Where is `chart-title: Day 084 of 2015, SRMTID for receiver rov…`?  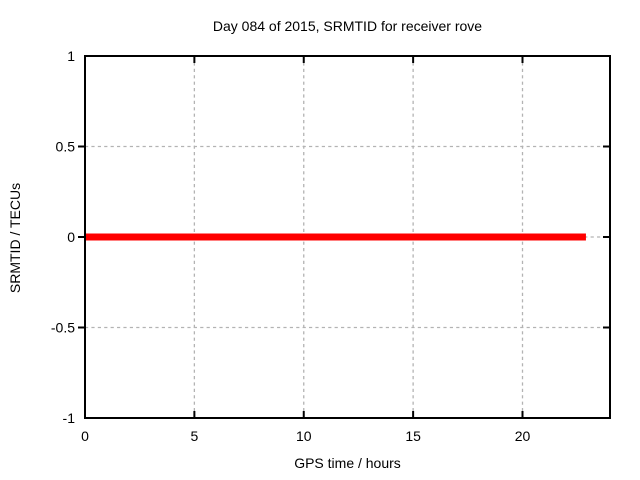 chart-title: Day 084 of 2015, SRMTID for receiver rov… is located at coordinates (347, 26).